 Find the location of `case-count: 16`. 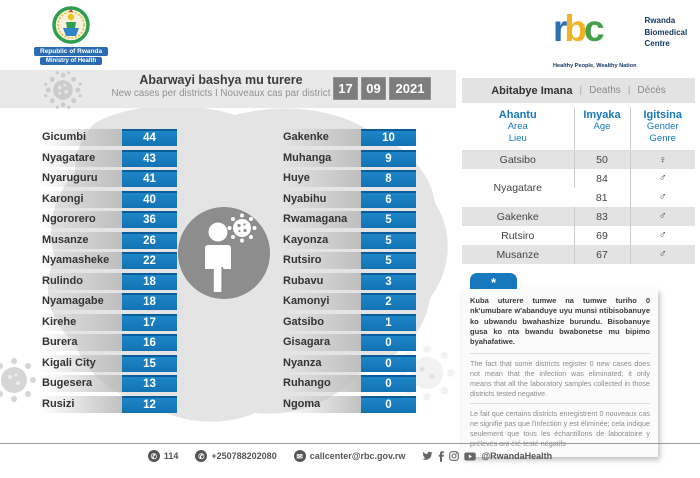

case-count: 16 is located at coordinates (149, 342).